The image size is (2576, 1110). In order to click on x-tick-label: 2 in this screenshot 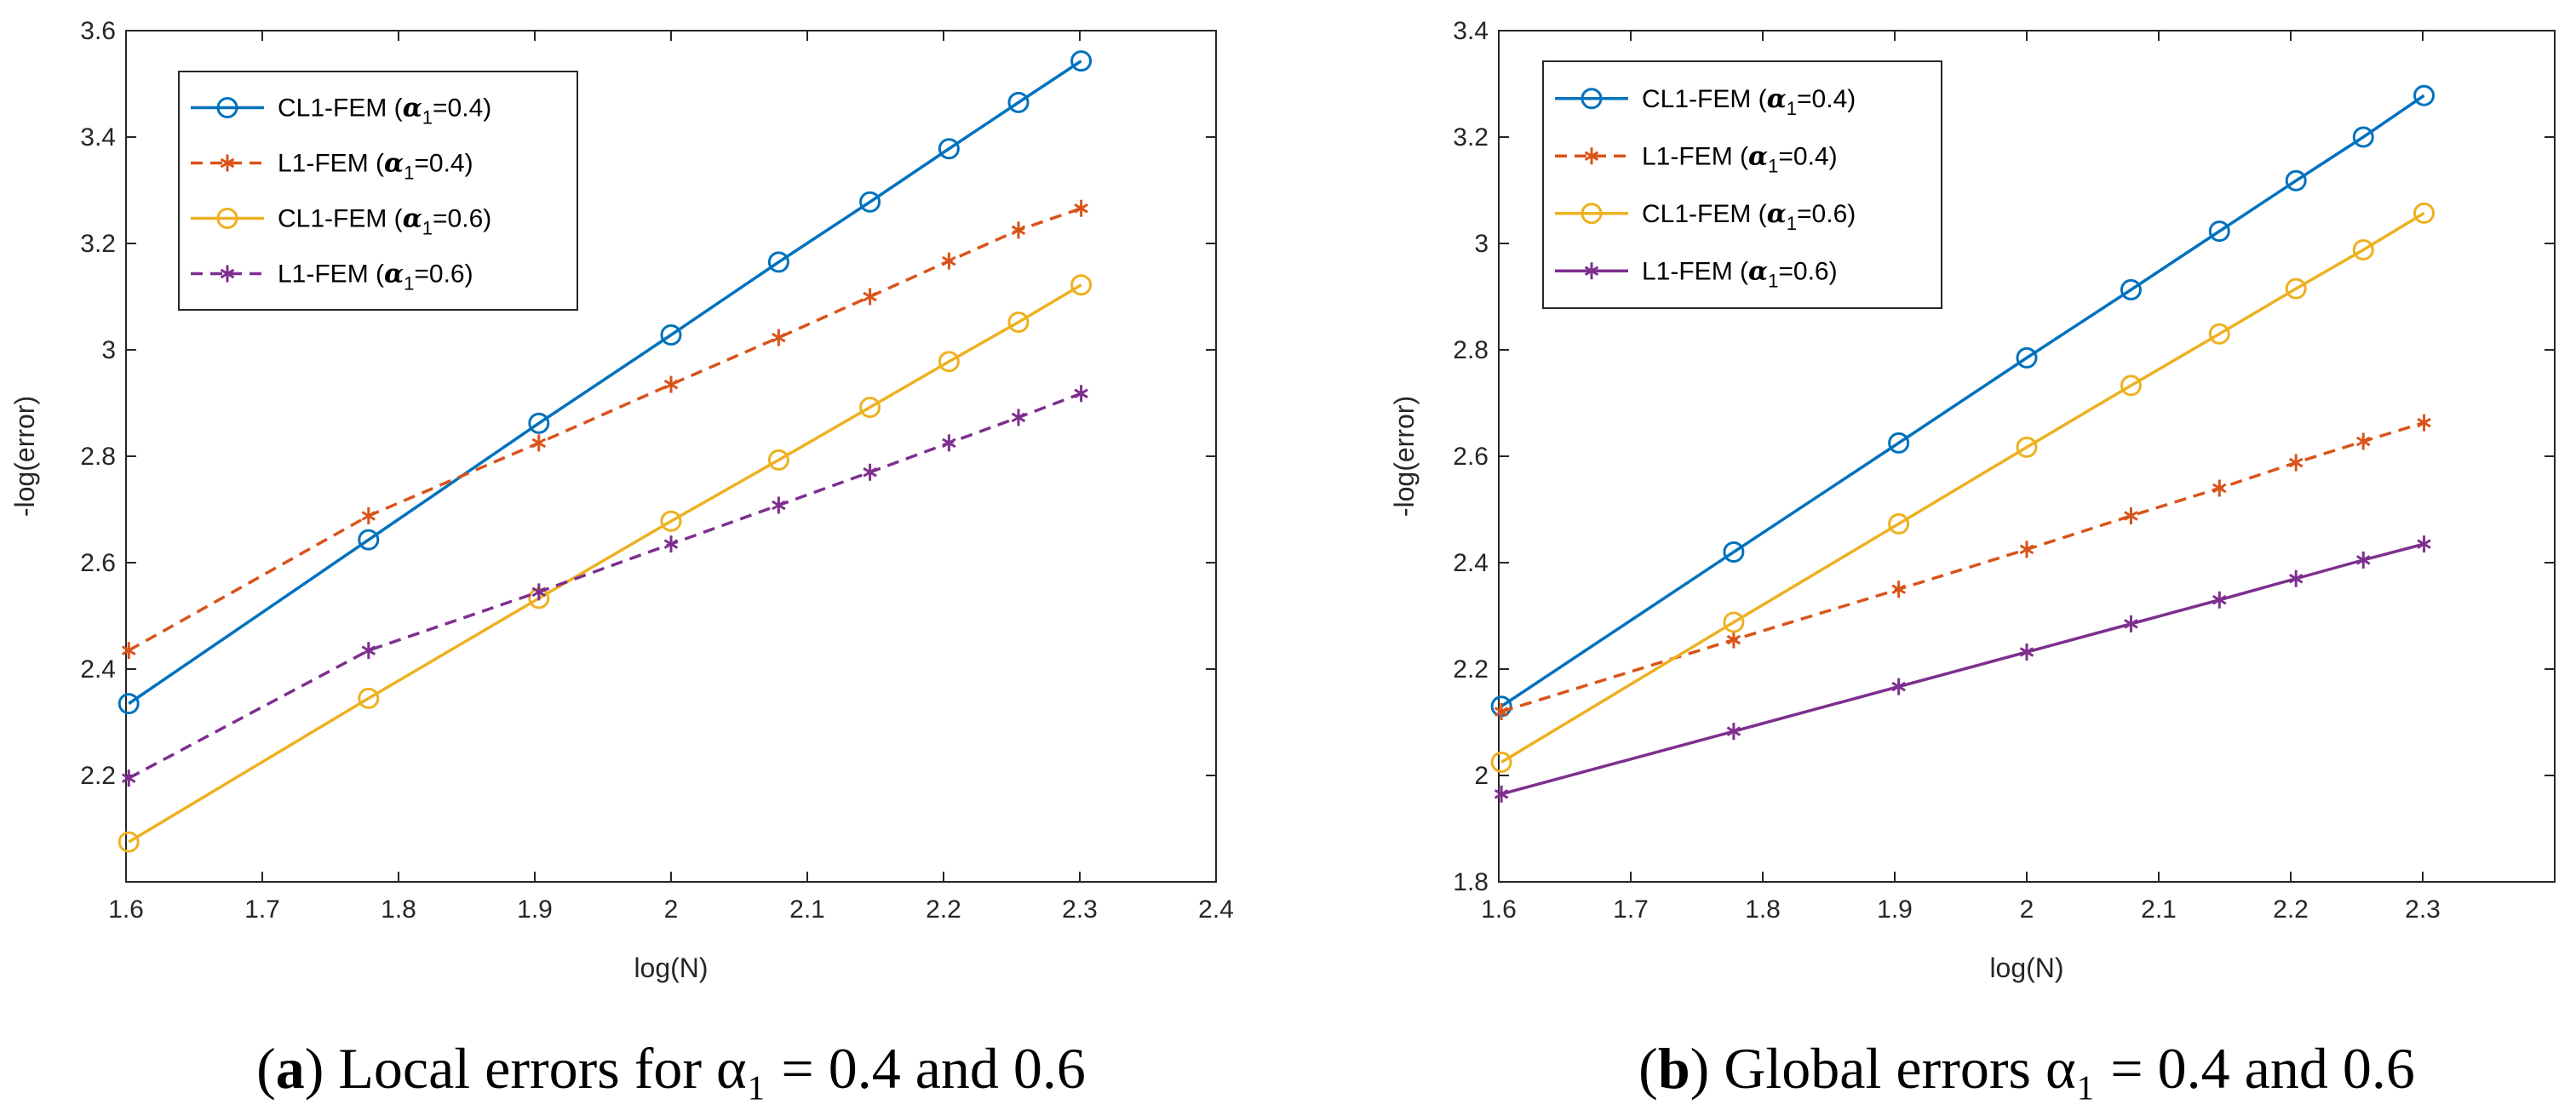, I will do `click(2027, 909)`.